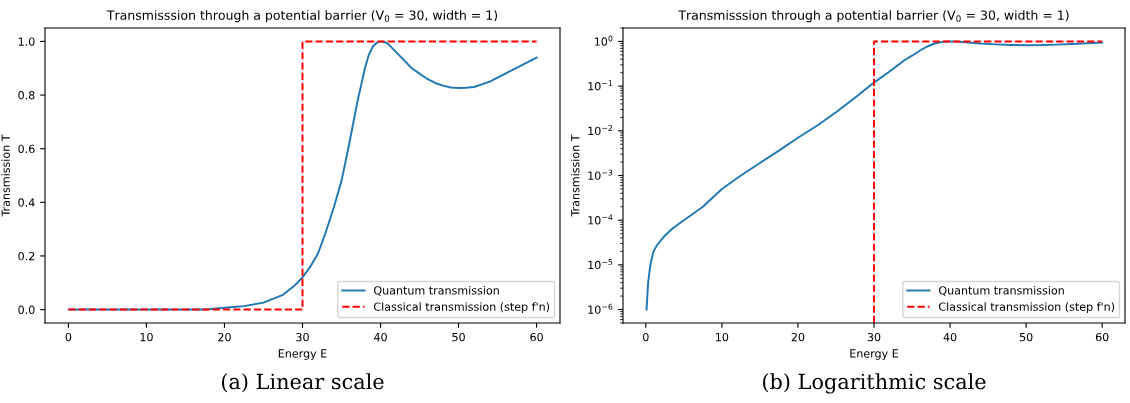 The height and width of the screenshot is (403, 1130). I want to click on y-tick-label: 10$^{−6}$, so click(600, 308).